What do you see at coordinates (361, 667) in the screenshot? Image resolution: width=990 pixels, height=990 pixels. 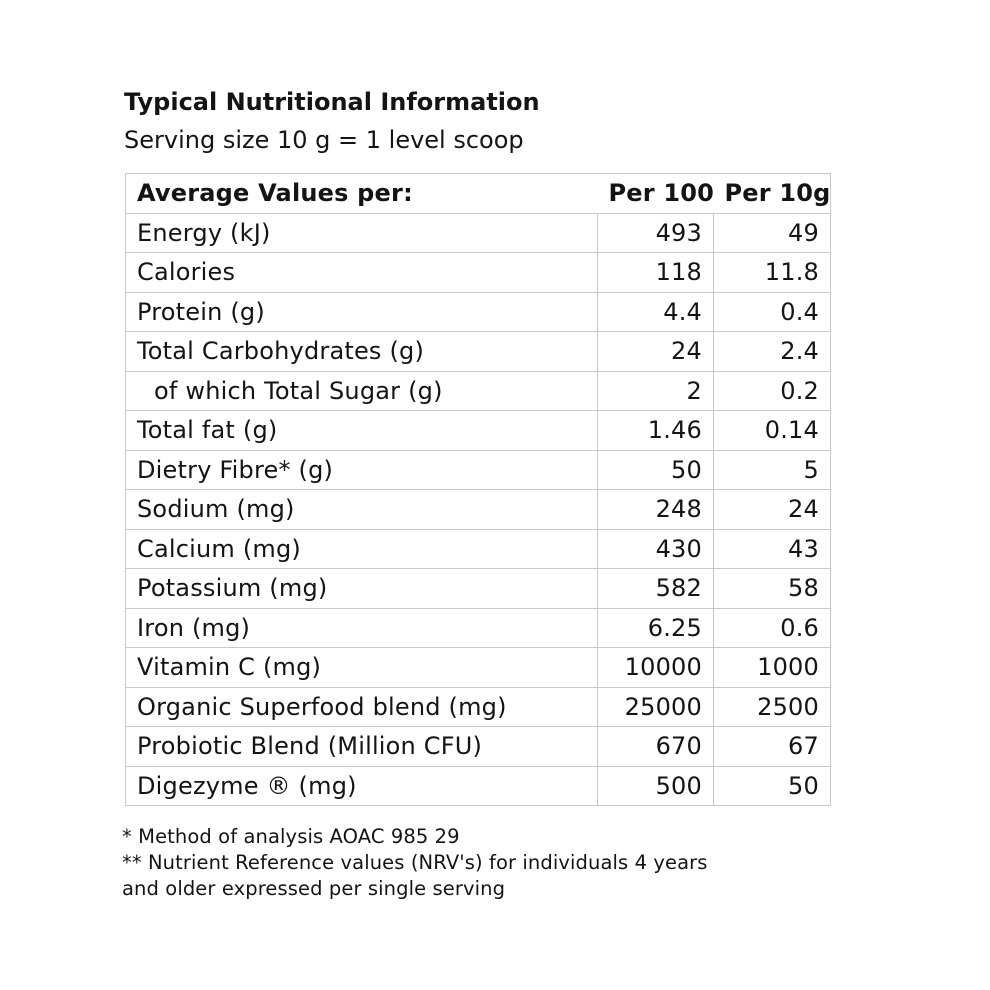 I see `nutrient-name: Vitamin C (mg)` at bounding box center [361, 667].